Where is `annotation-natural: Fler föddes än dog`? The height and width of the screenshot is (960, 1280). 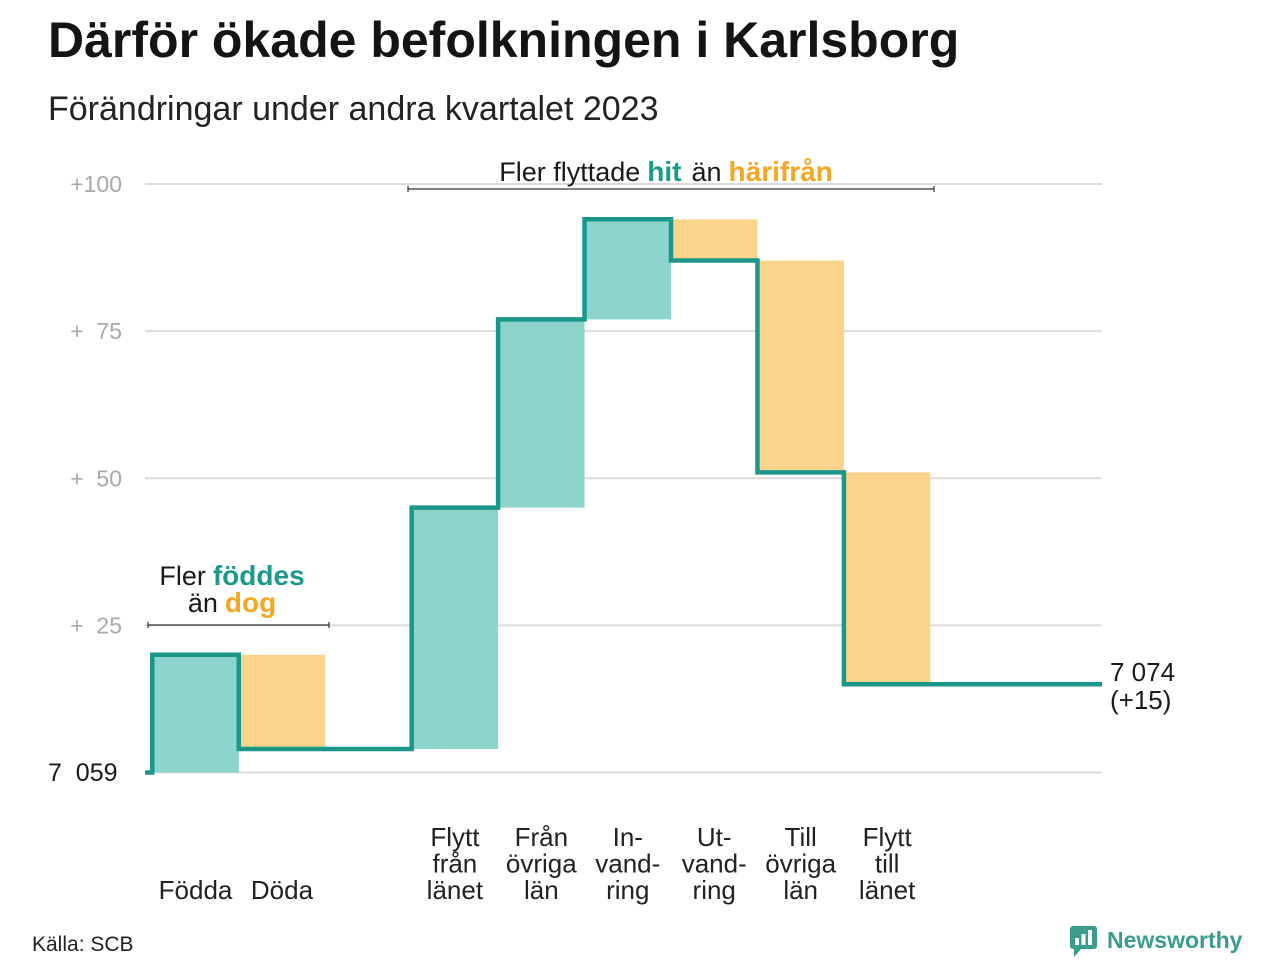
annotation-natural: Fler föddes än dog is located at coordinates (238, 594).